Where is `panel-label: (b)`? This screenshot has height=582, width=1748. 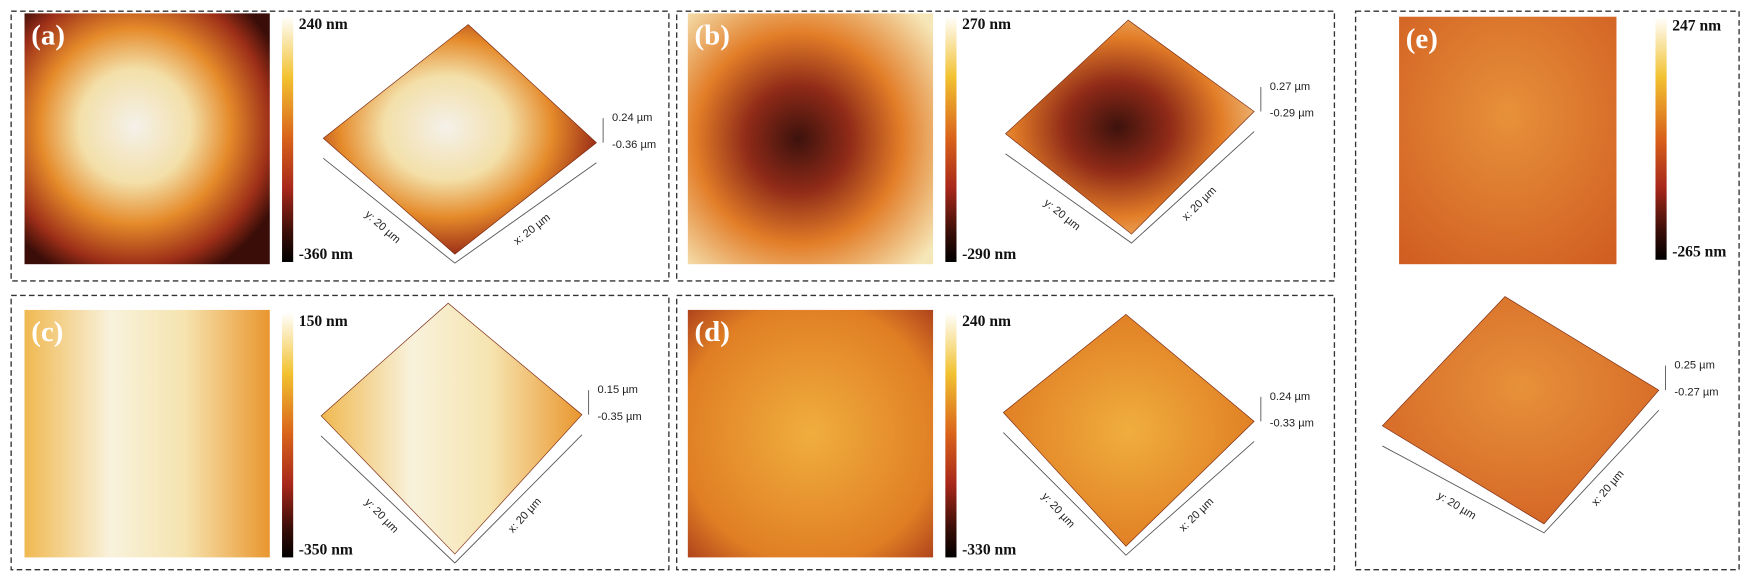
panel-label: (b) is located at coordinates (712, 36).